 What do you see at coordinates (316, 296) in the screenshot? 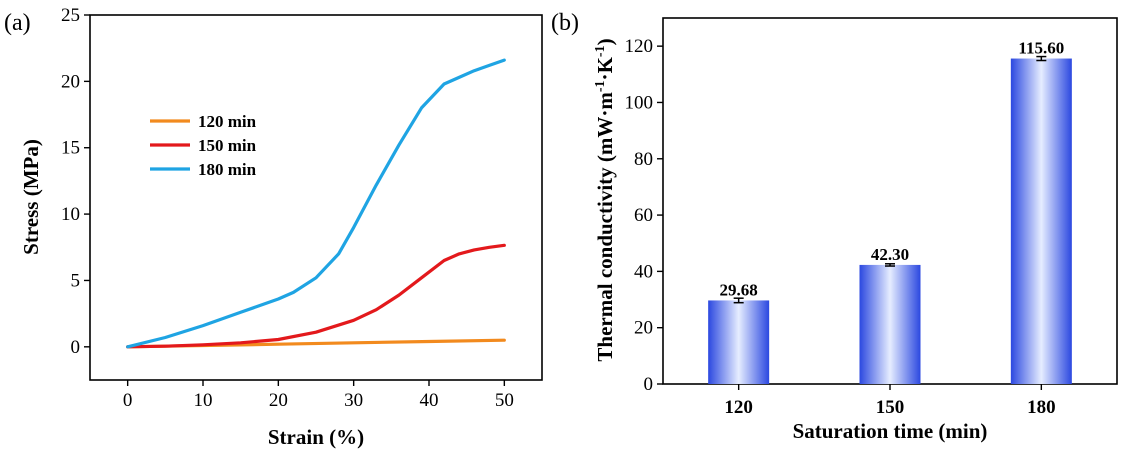
I see `series-line` at bounding box center [316, 296].